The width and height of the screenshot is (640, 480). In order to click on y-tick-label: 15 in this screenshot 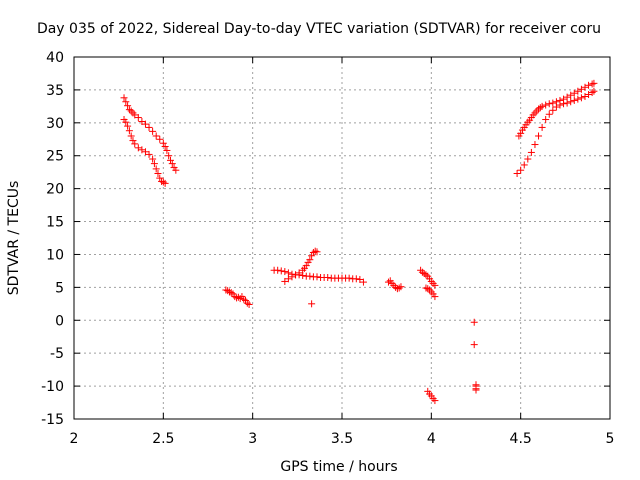, I will do `click(55, 223)`.